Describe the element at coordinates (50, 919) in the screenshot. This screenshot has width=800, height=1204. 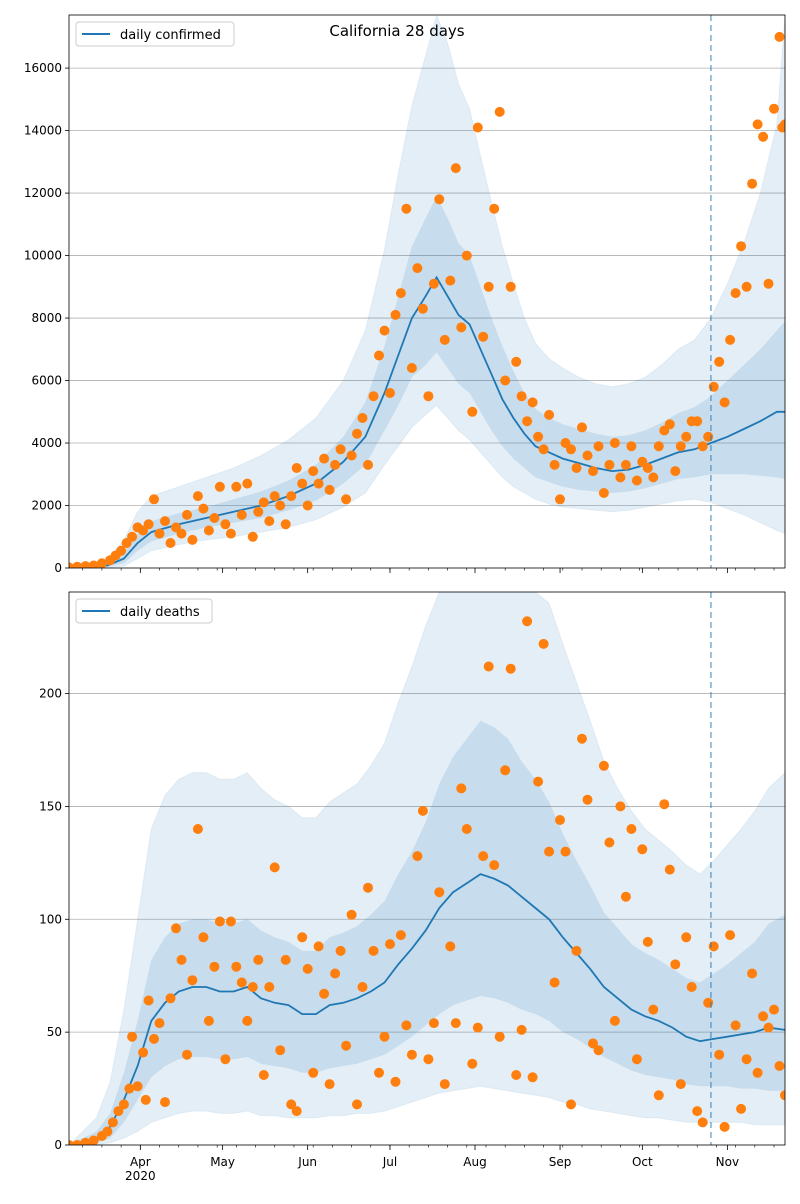
I see `deaths-ytick-label: 100` at that location.